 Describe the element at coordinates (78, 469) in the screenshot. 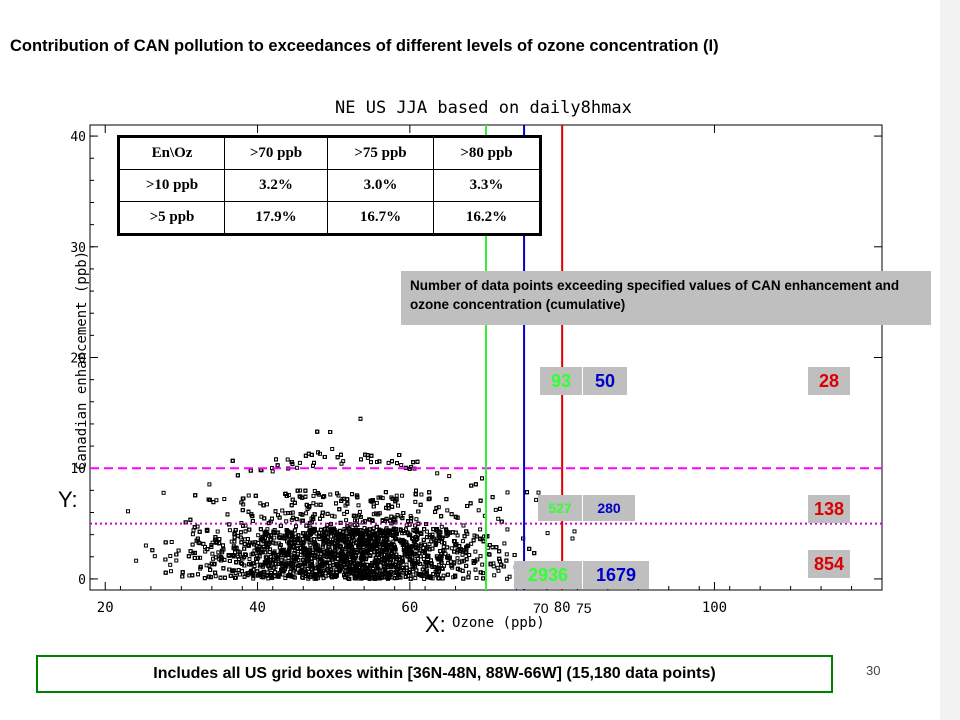

I see `y-tick-label: 10` at that location.